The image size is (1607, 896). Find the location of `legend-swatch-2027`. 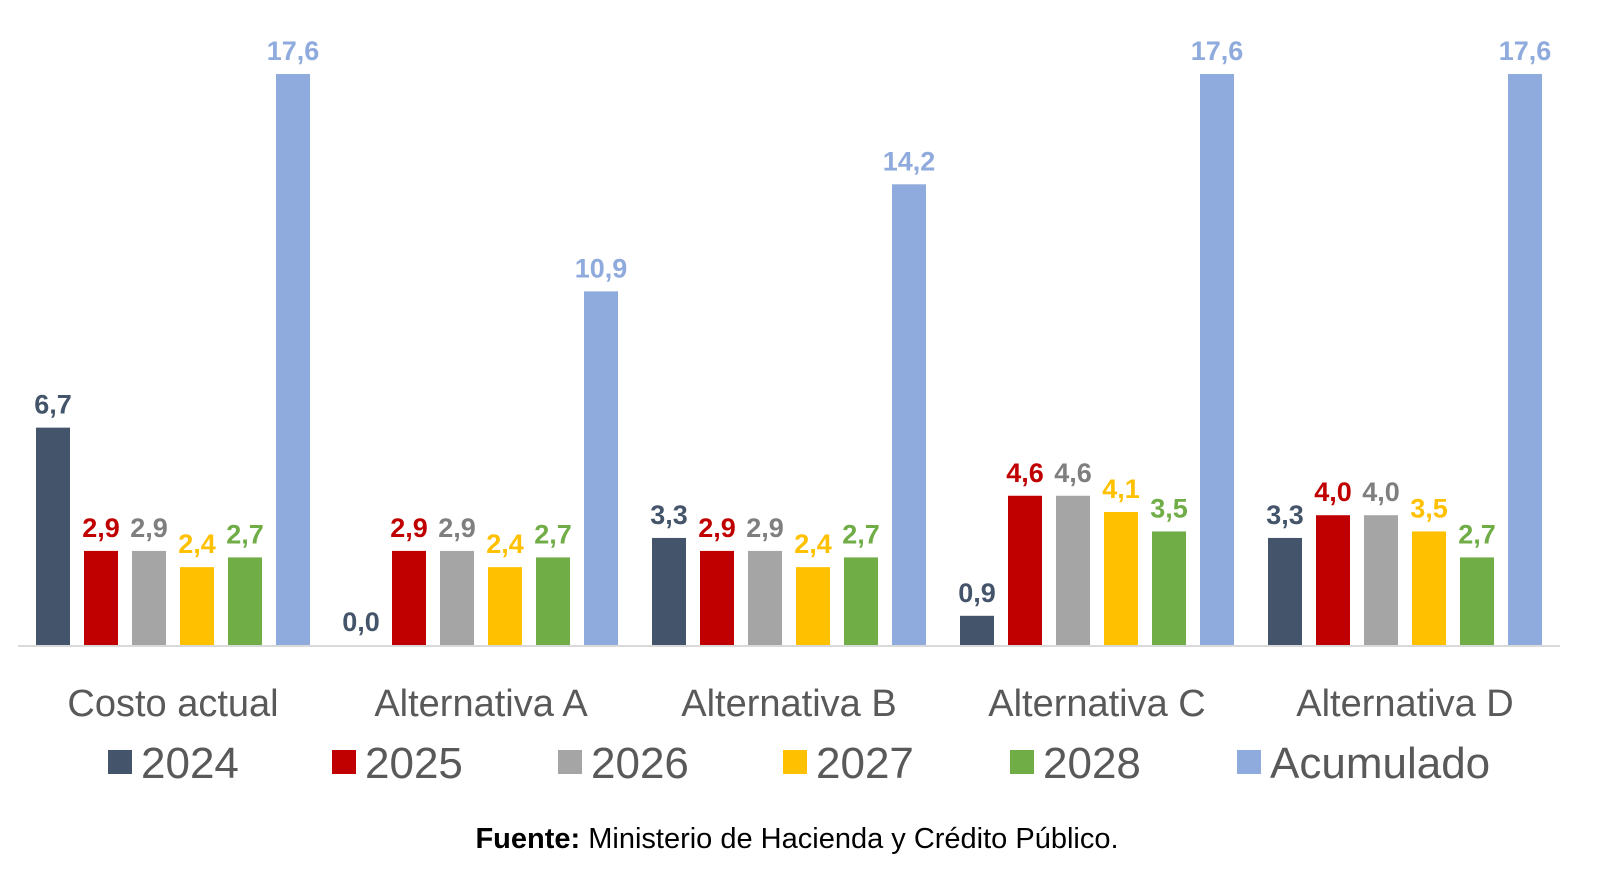

legend-swatch-2027 is located at coordinates (795, 762).